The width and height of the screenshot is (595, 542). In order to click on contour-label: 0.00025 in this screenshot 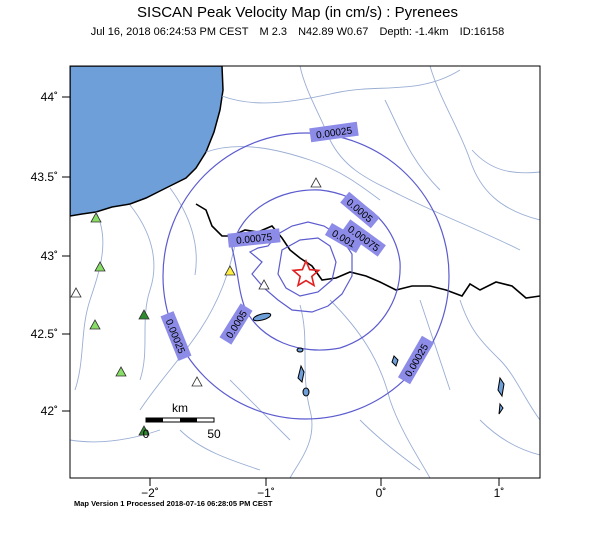, I will do `click(334, 132)`.